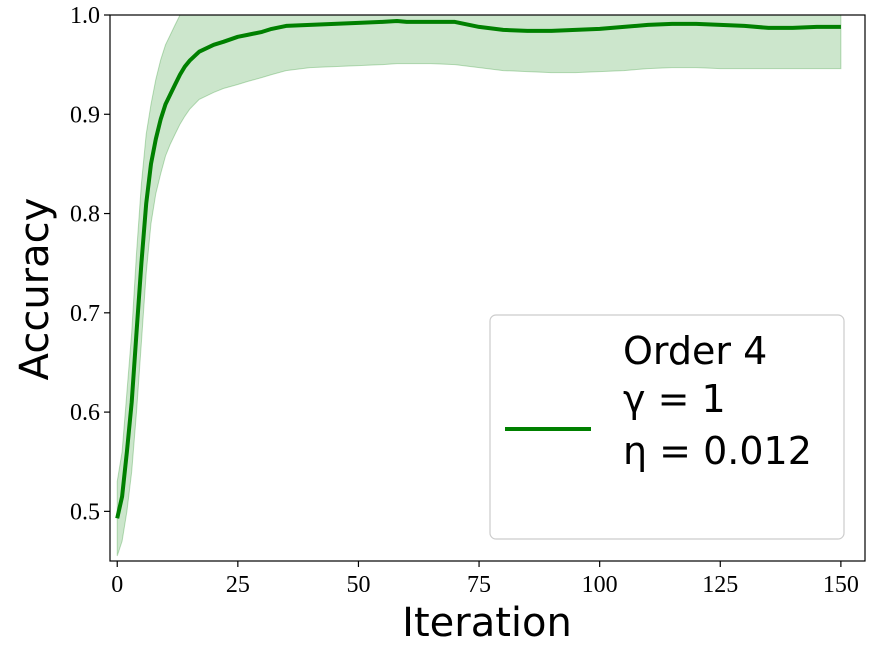 Image resolution: width=880 pixels, height=660 pixels. What do you see at coordinates (487, 623) in the screenshot?
I see `x-axis-title: Iteration` at bounding box center [487, 623].